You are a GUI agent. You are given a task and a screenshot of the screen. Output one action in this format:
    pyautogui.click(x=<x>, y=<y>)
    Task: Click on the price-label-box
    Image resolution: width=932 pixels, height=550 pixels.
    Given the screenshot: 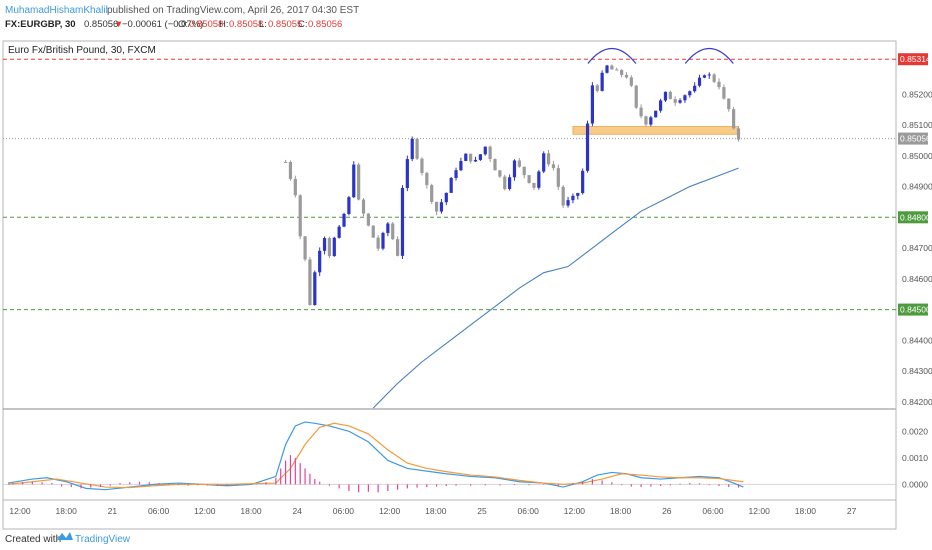 What is the action you would take?
    pyautogui.click(x=913, y=309)
    